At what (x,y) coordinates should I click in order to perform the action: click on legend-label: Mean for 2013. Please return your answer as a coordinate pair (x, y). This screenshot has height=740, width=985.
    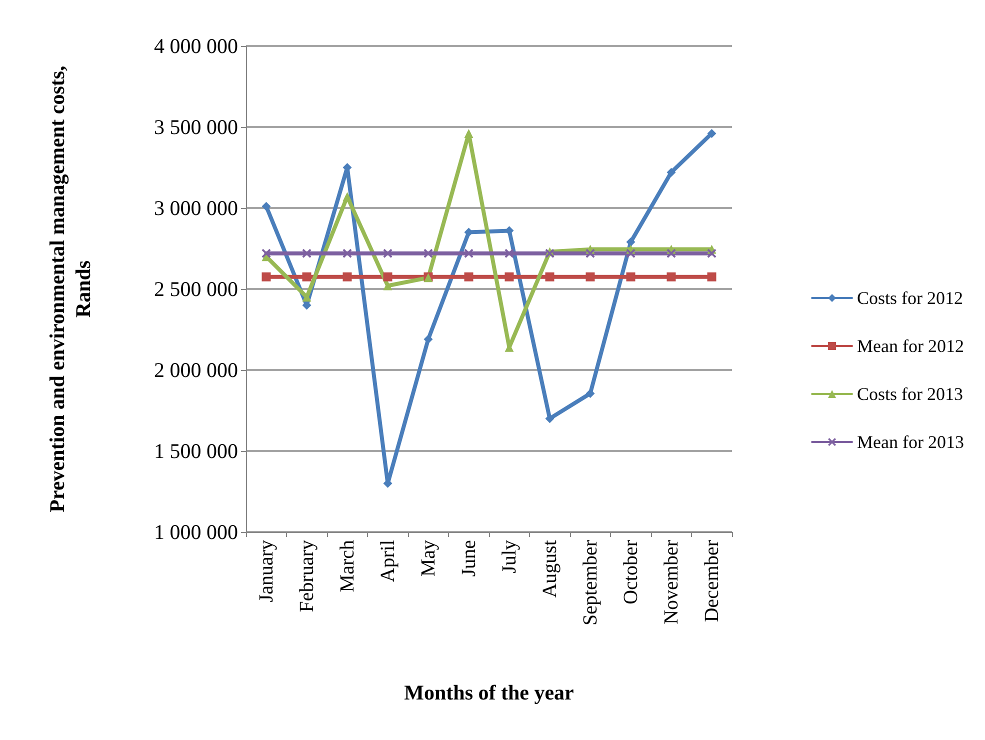
    Looking at the image, I should click on (910, 442).